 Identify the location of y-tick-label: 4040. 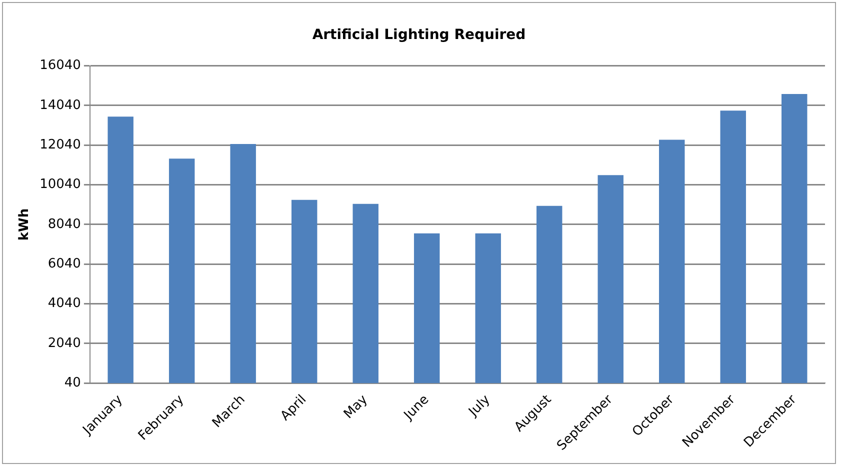
(64, 304).